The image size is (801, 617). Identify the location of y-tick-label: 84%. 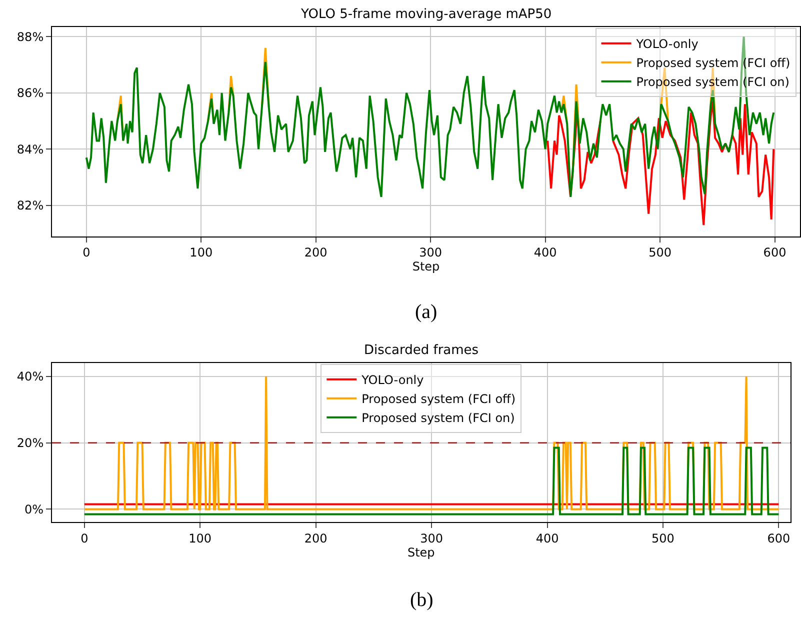
(30, 149).